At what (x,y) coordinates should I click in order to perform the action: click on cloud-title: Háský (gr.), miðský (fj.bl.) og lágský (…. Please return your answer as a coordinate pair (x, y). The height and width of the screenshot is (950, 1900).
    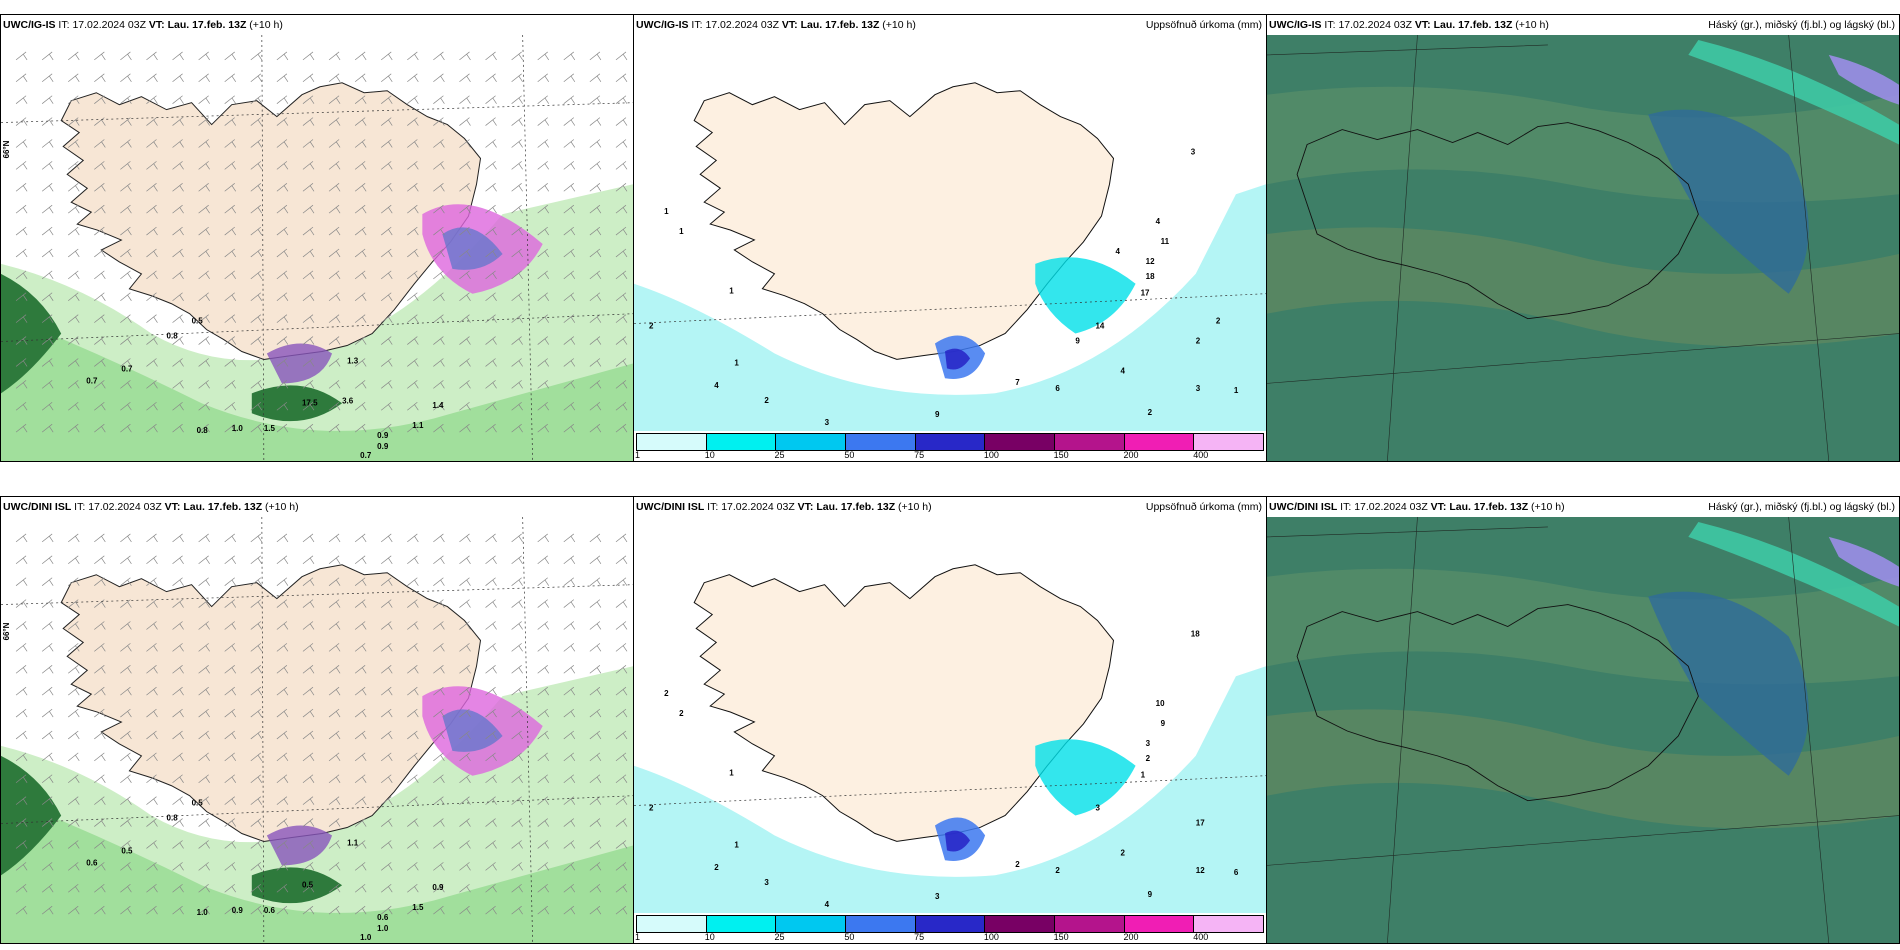
    Looking at the image, I should click on (1801, 507).